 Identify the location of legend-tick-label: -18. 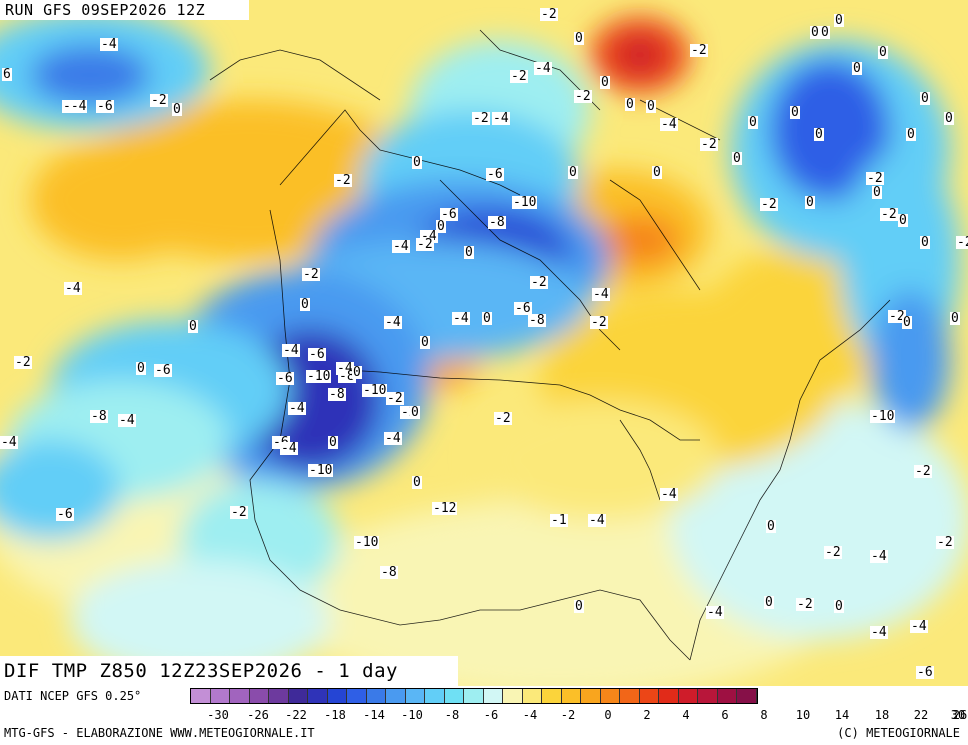
(335, 715).